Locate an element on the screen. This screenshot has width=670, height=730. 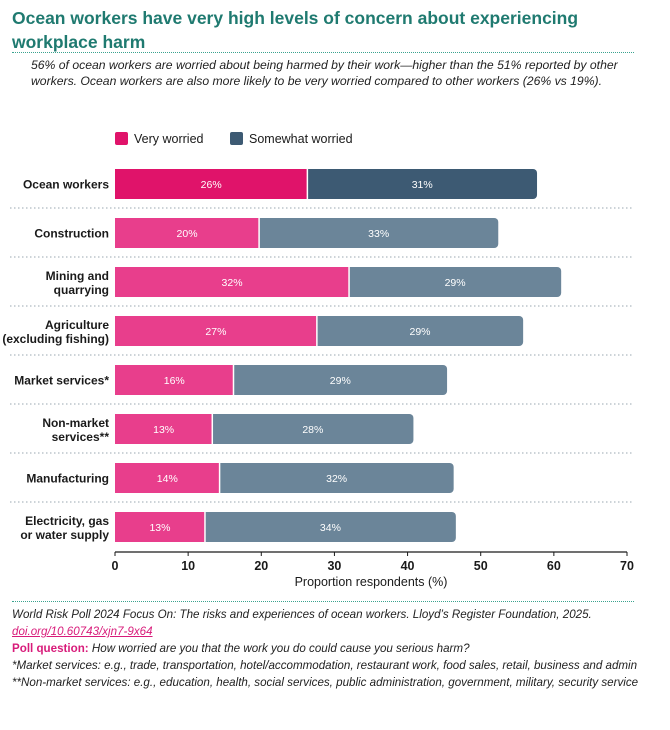
doi-link: doi.org/10.60743/xjn7-9x64 is located at coordinates (82, 631).